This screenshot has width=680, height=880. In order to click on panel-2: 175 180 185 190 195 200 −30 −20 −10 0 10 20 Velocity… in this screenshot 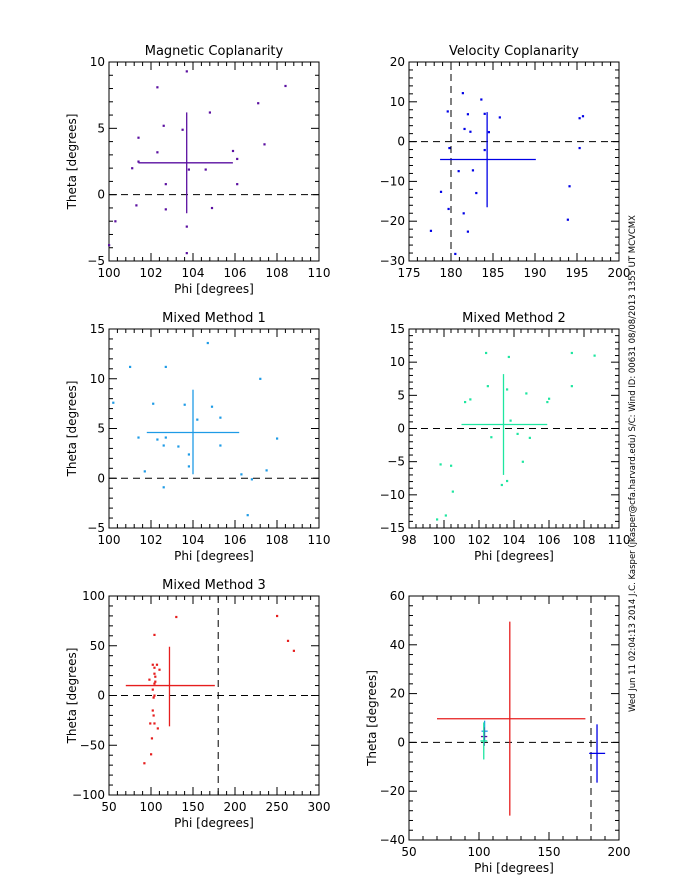, I will do `click(505, 162)`.